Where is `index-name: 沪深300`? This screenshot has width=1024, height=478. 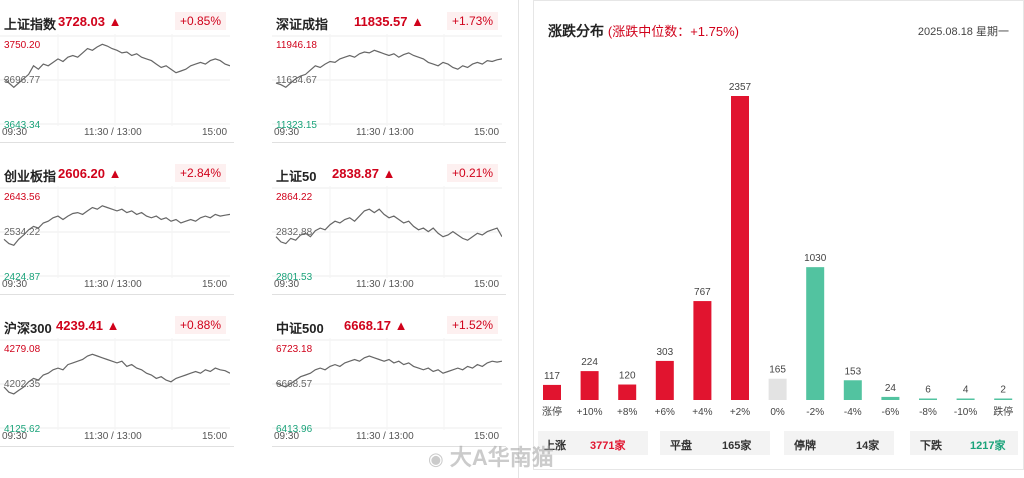
index-name: 沪深300 is located at coordinates (28, 328).